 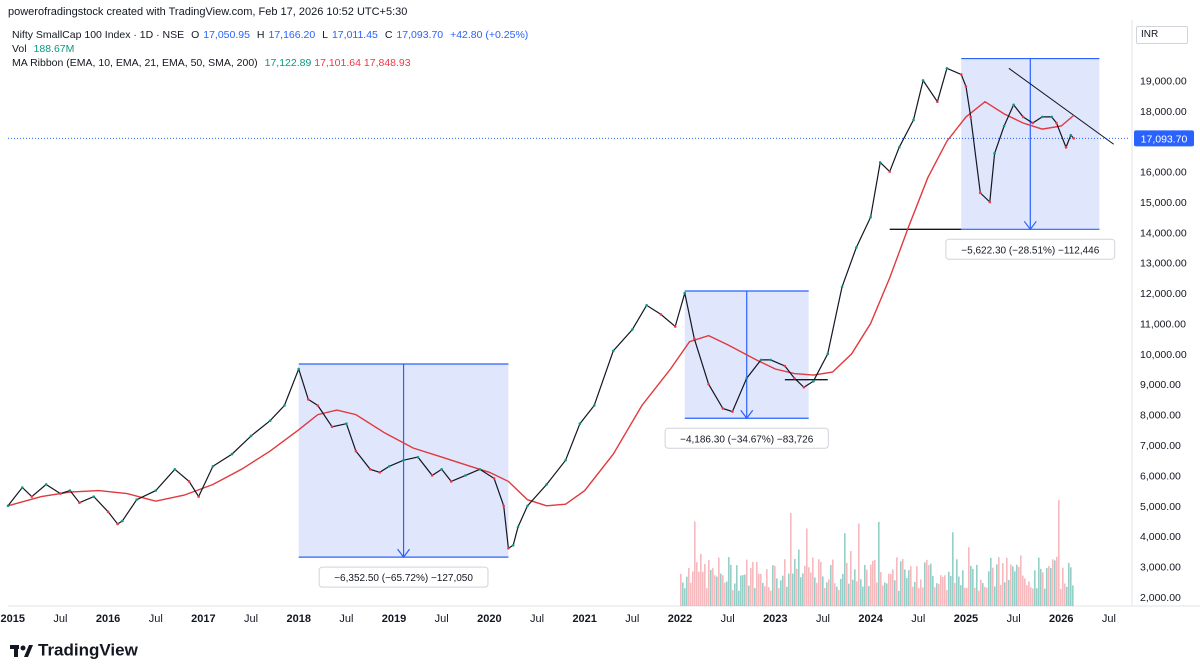 What do you see at coordinates (1164, 138) in the screenshot?
I see `current-price-tag` at bounding box center [1164, 138].